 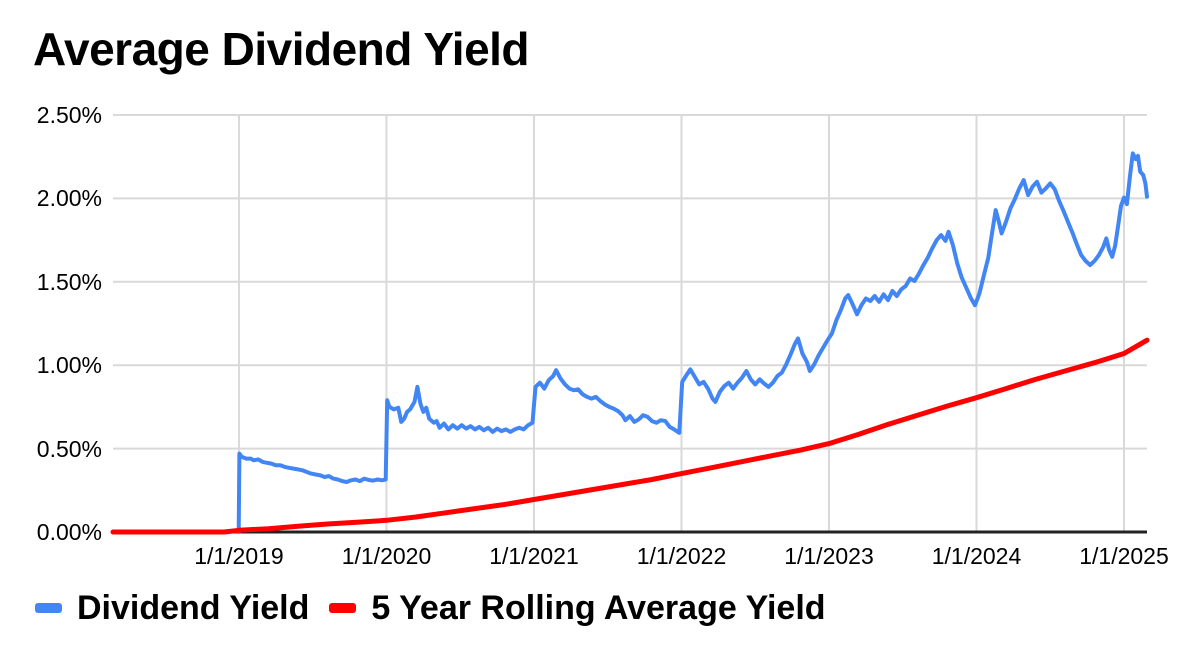 I want to click on x-tick-label: 1/1/2022, so click(x=681, y=556).